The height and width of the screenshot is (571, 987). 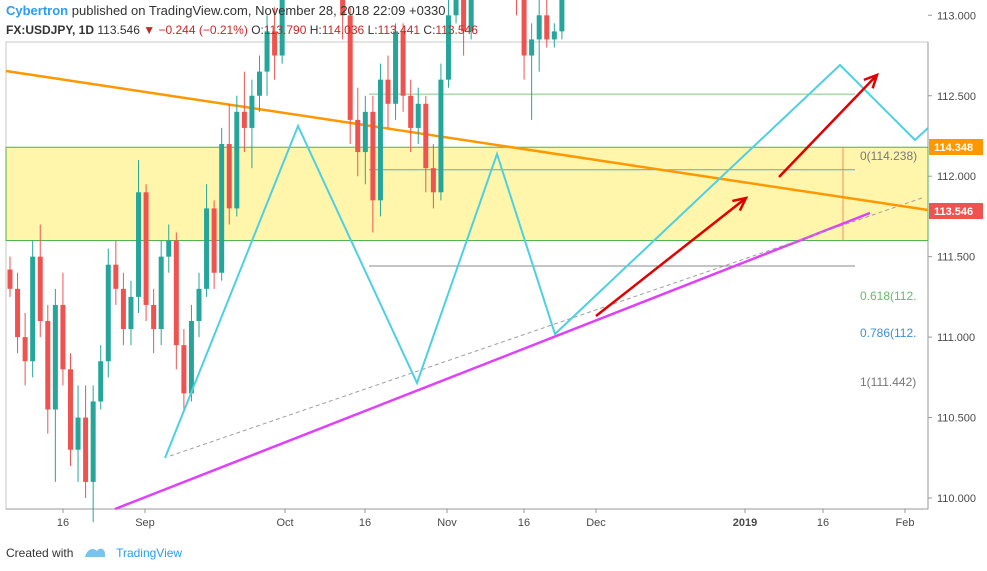 I want to click on orange-level-price-label: 114.348, so click(x=953, y=148).